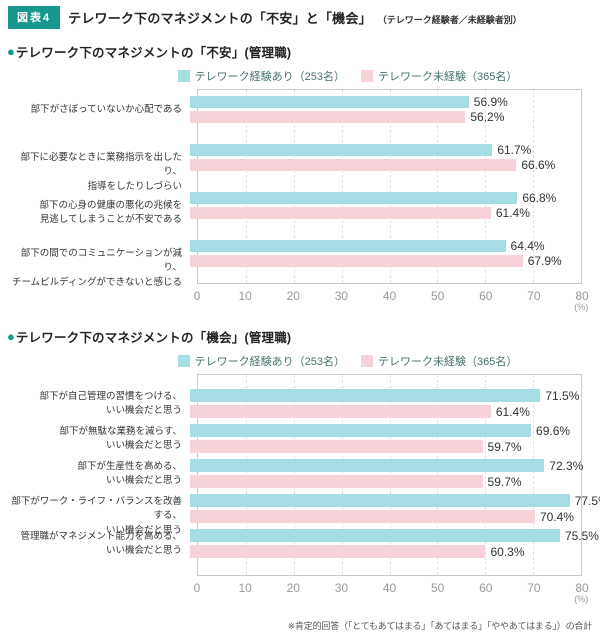 Image resolution: width=600 pixels, height=632 pixels. What do you see at coordinates (566, 465) in the screenshot?
I see `bar-value: 72.3%` at bounding box center [566, 465].